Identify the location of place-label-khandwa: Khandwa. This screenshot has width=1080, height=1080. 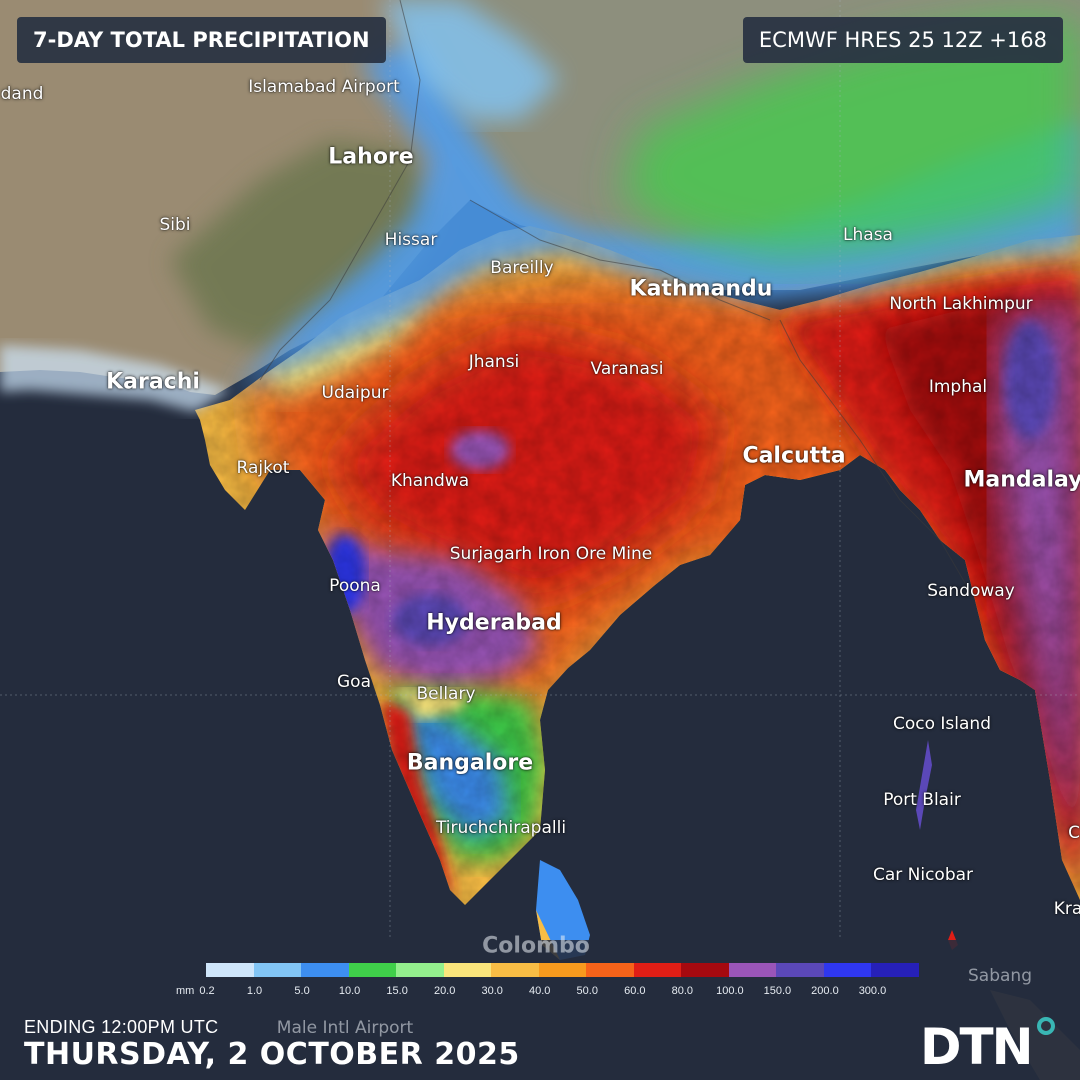
(430, 481).